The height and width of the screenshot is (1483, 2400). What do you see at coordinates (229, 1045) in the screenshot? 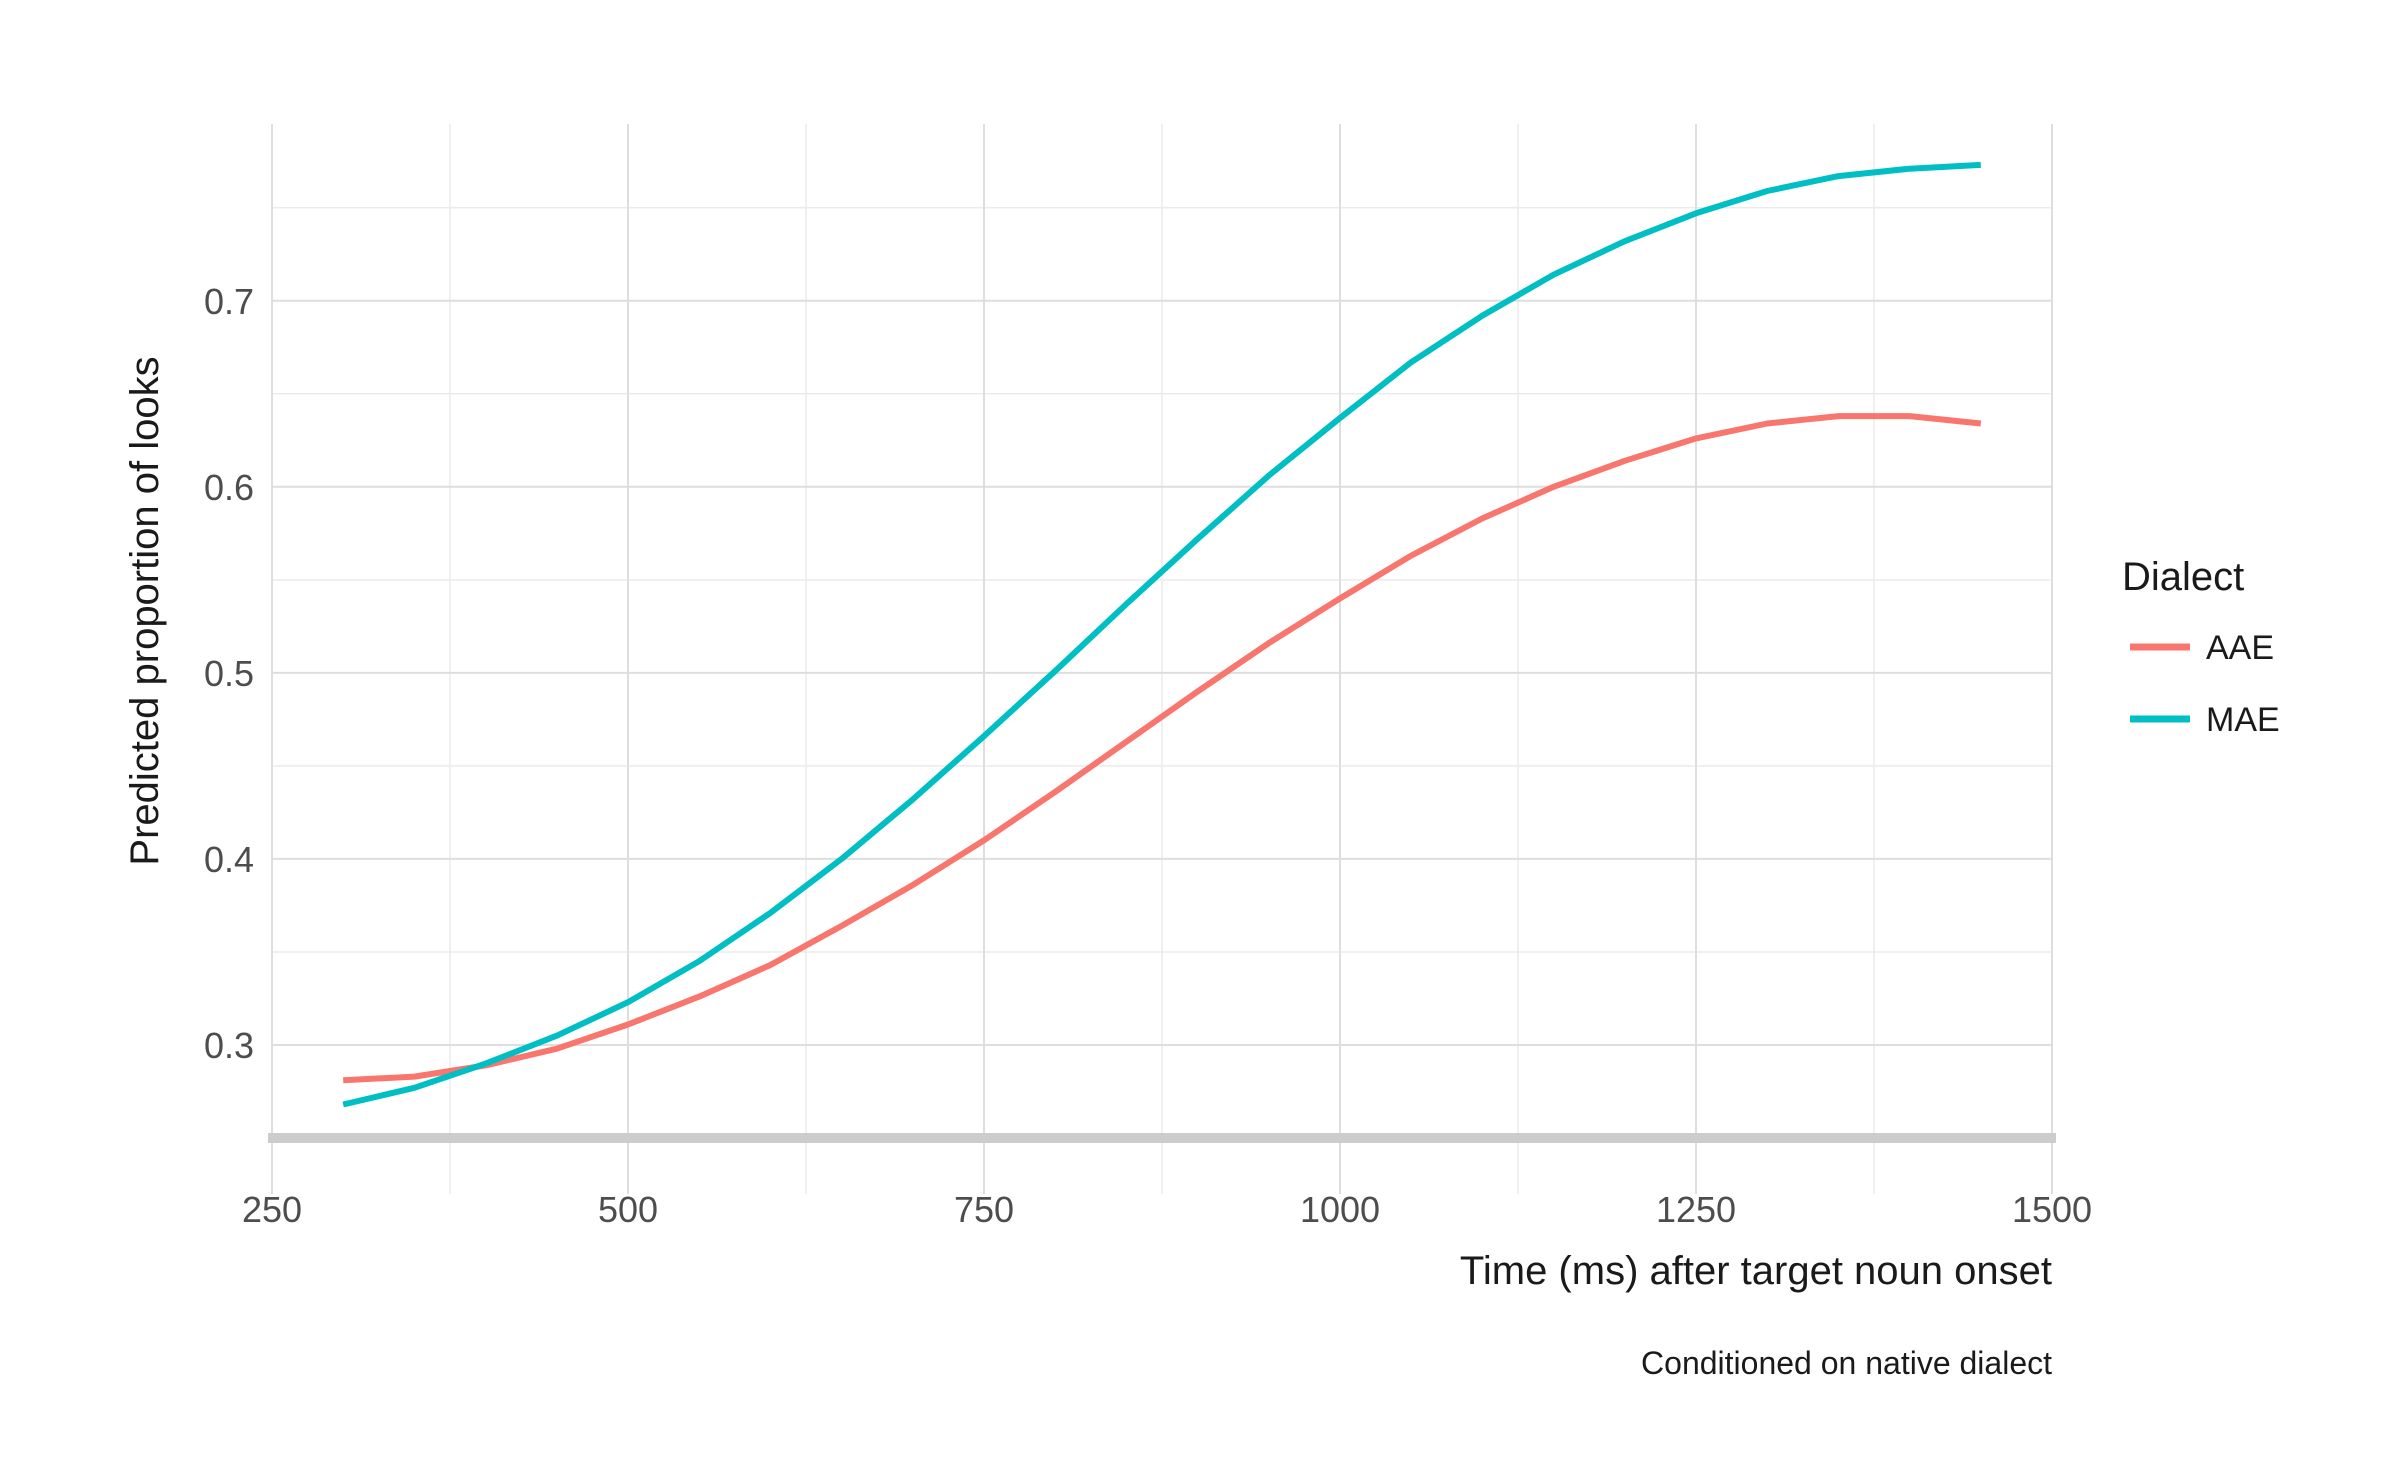
I see `y-tick-label: 0.3` at bounding box center [229, 1045].